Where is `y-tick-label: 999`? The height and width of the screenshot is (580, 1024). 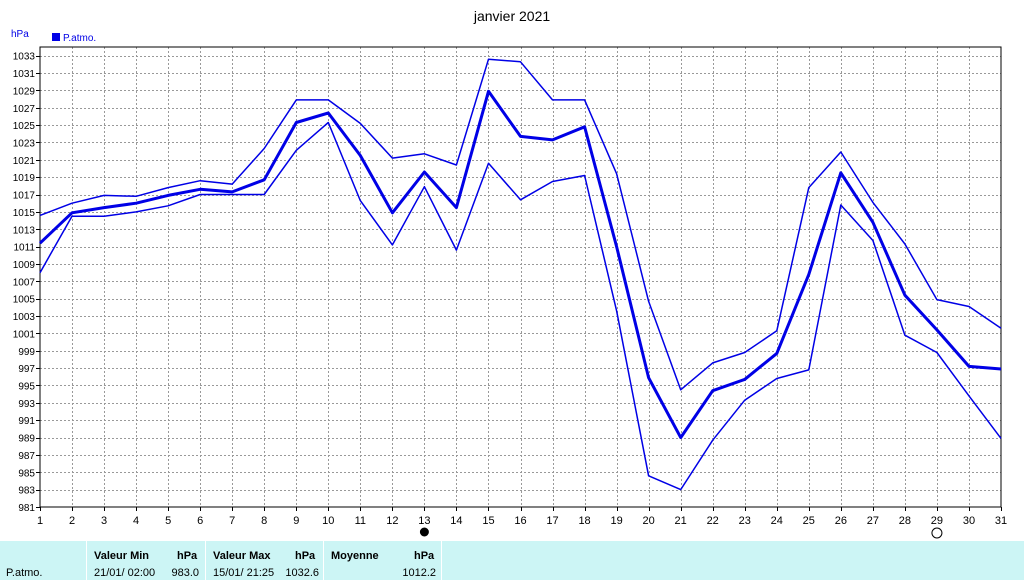
y-tick-label: 999 is located at coordinates (26, 352).